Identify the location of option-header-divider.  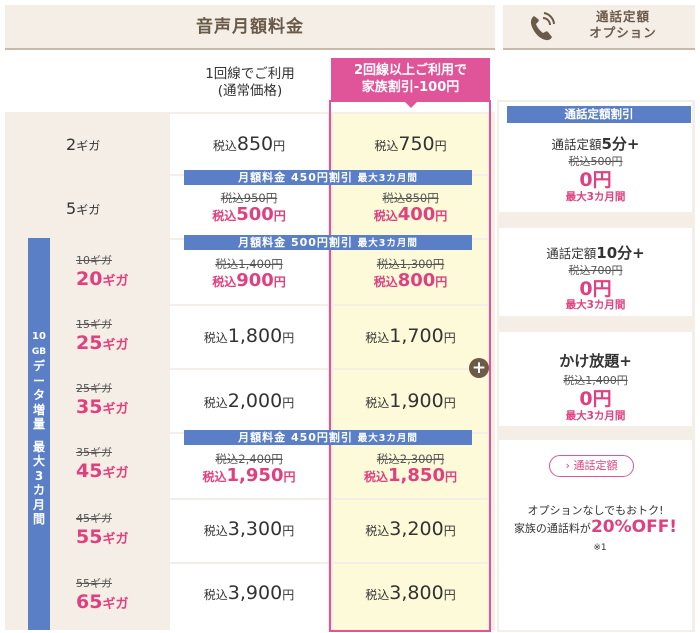
(599, 49).